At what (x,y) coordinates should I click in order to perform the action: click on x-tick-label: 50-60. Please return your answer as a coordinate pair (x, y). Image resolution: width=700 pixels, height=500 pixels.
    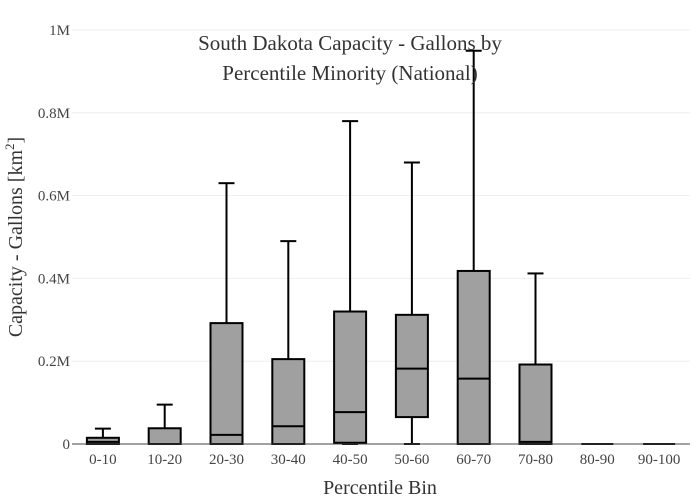
    Looking at the image, I should click on (411, 460).